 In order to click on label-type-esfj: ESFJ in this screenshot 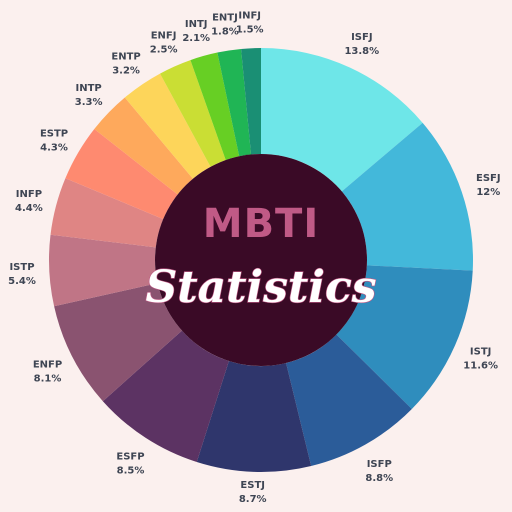, I will do `click(488, 178)`.